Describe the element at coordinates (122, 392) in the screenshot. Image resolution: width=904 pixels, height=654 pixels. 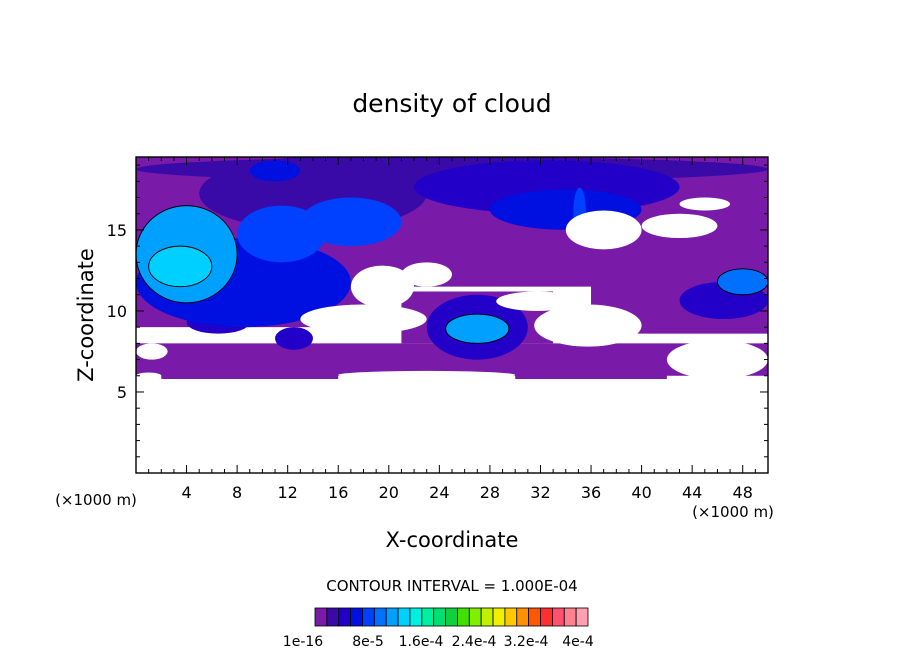
I see `y-tick-label: 5` at that location.